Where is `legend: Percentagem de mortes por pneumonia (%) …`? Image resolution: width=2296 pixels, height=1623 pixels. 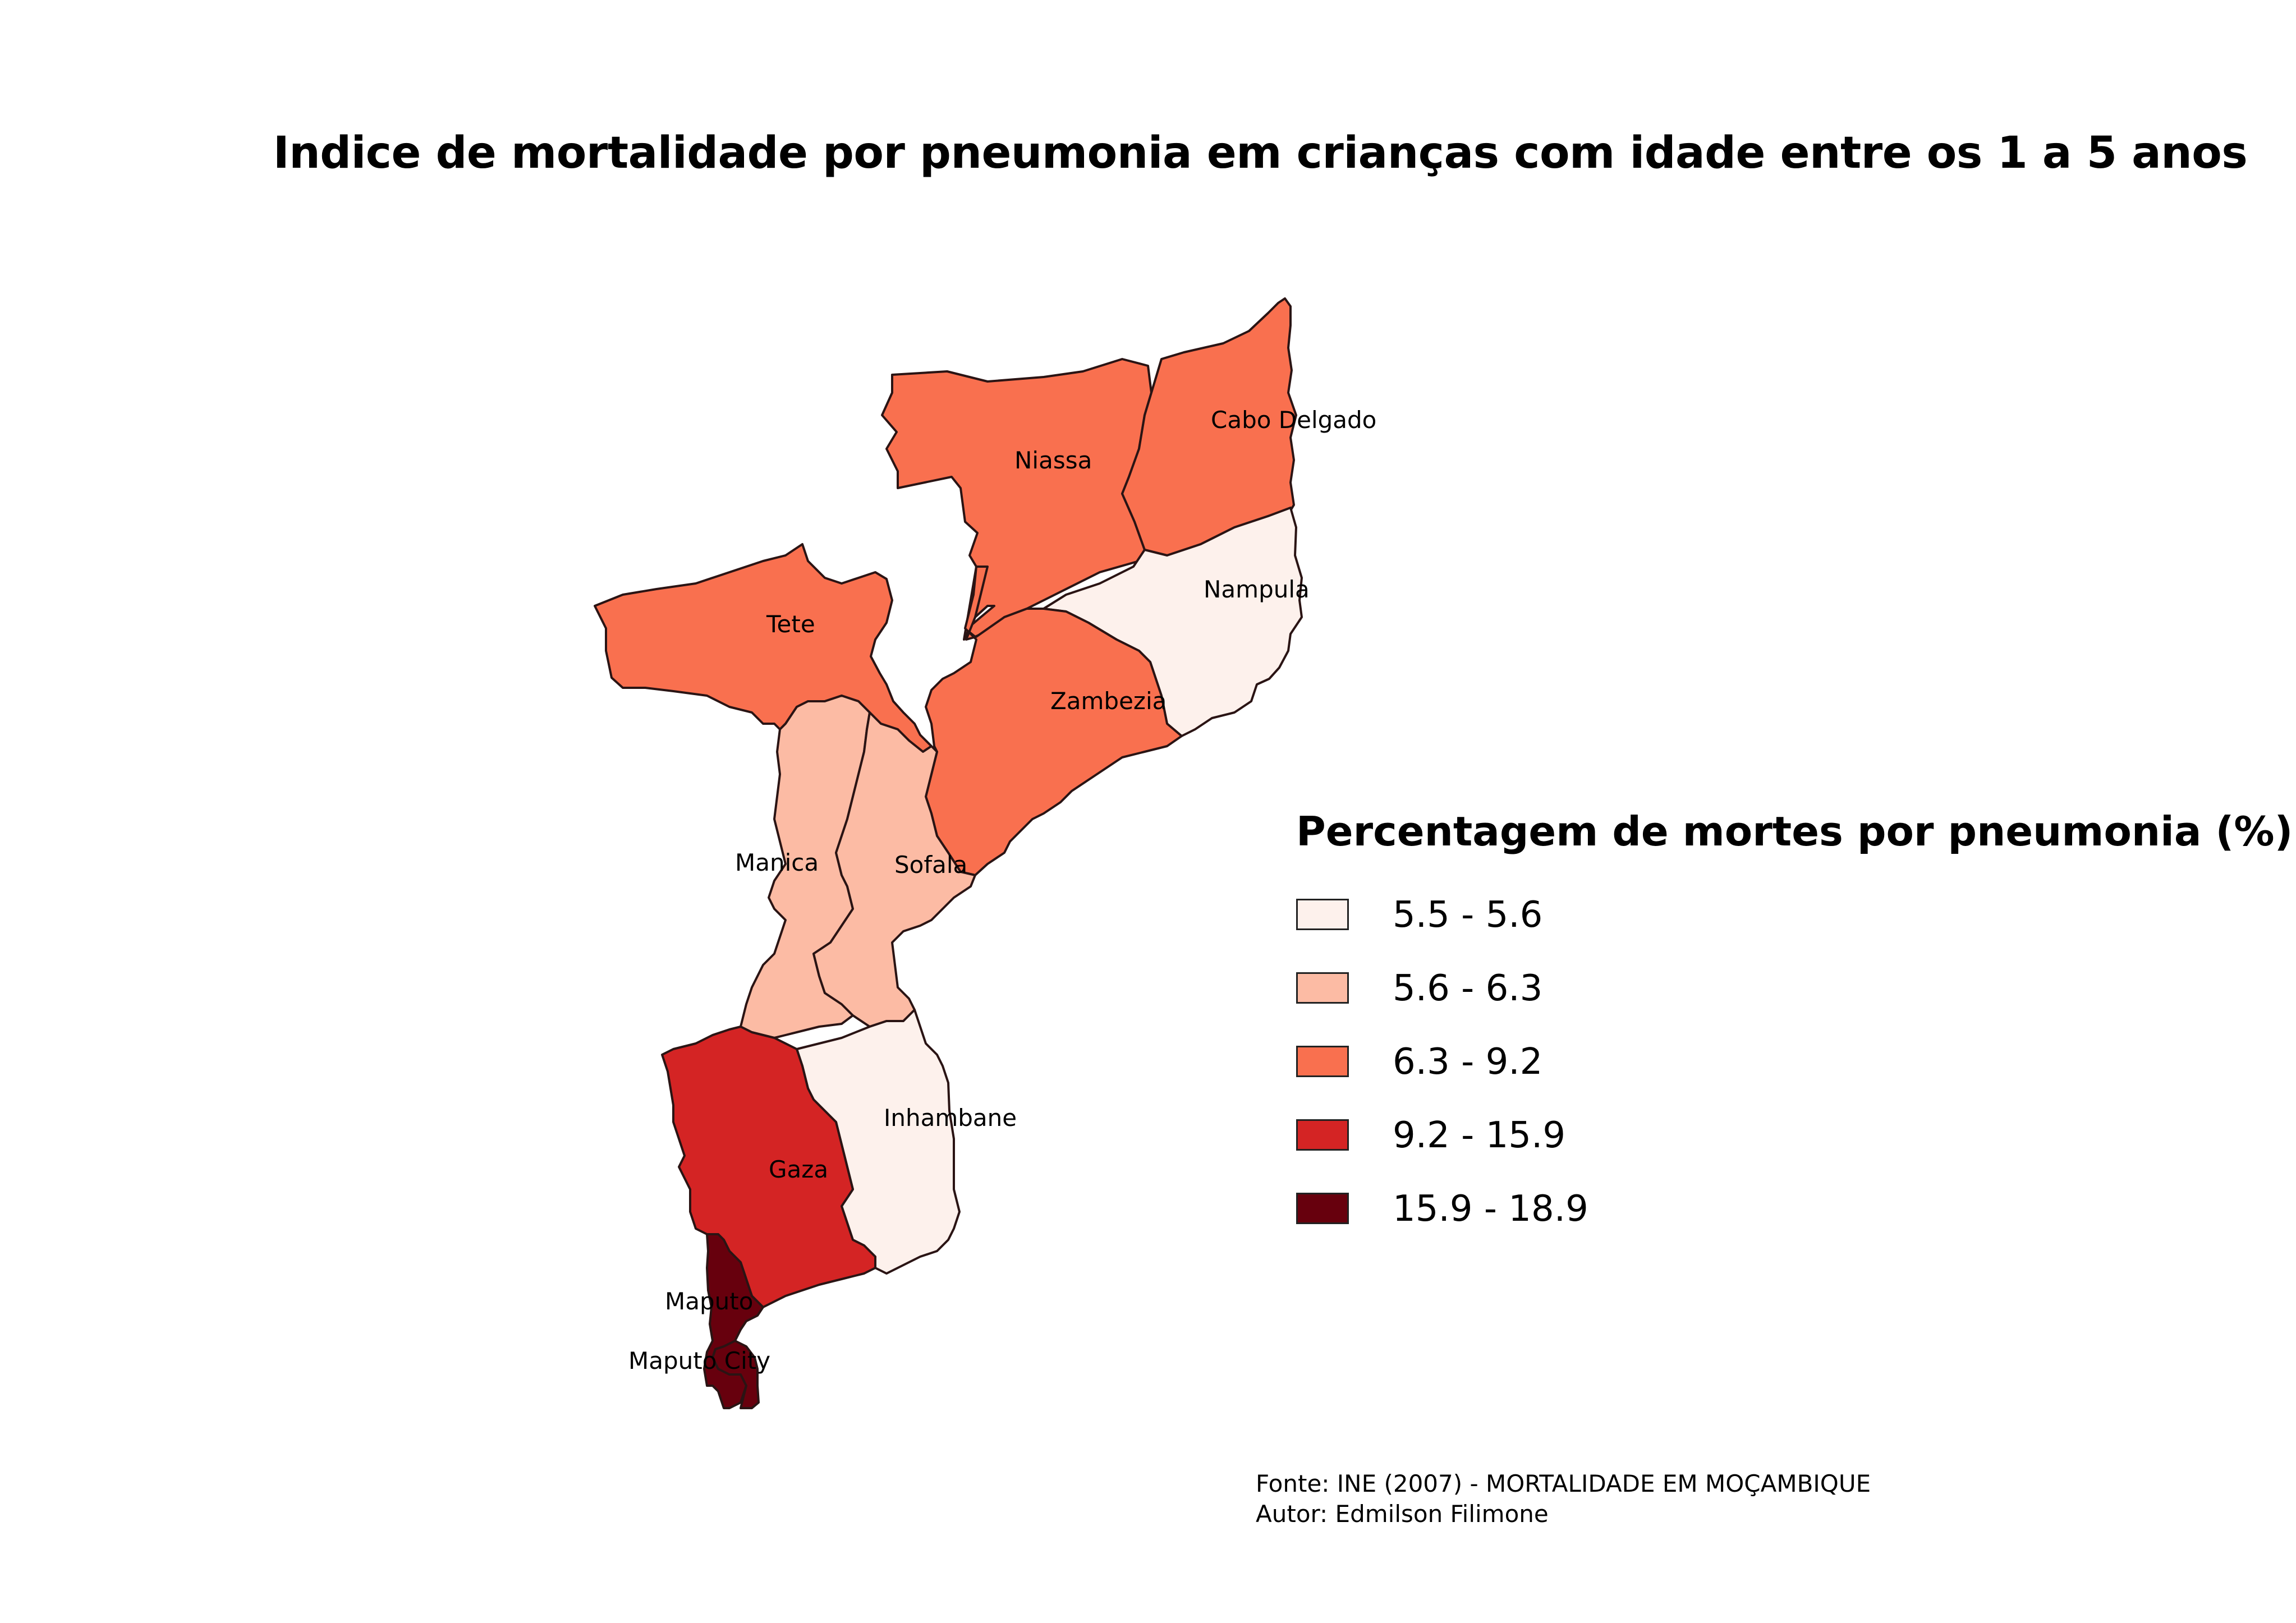 legend: Percentagem de mortes por pneumonia (%) … is located at coordinates (1794, 1019).